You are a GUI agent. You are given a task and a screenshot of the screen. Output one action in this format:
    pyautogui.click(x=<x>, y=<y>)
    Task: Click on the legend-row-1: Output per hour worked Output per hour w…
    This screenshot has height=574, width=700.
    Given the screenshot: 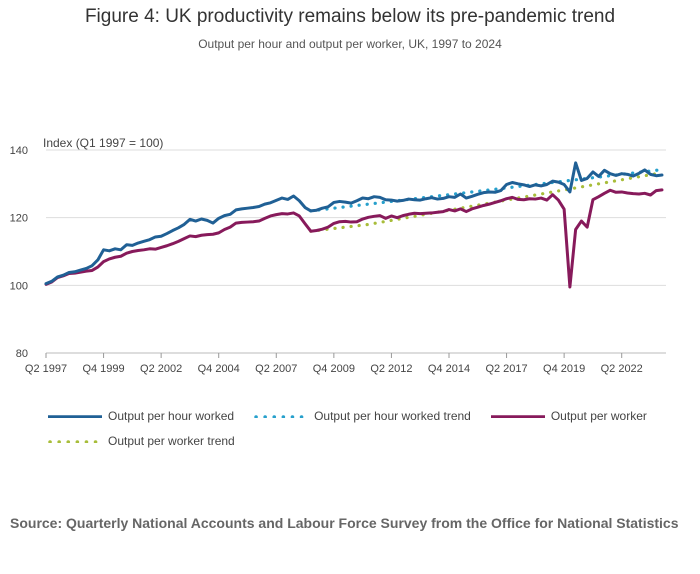 What is the action you would take?
    pyautogui.click(x=357, y=416)
    